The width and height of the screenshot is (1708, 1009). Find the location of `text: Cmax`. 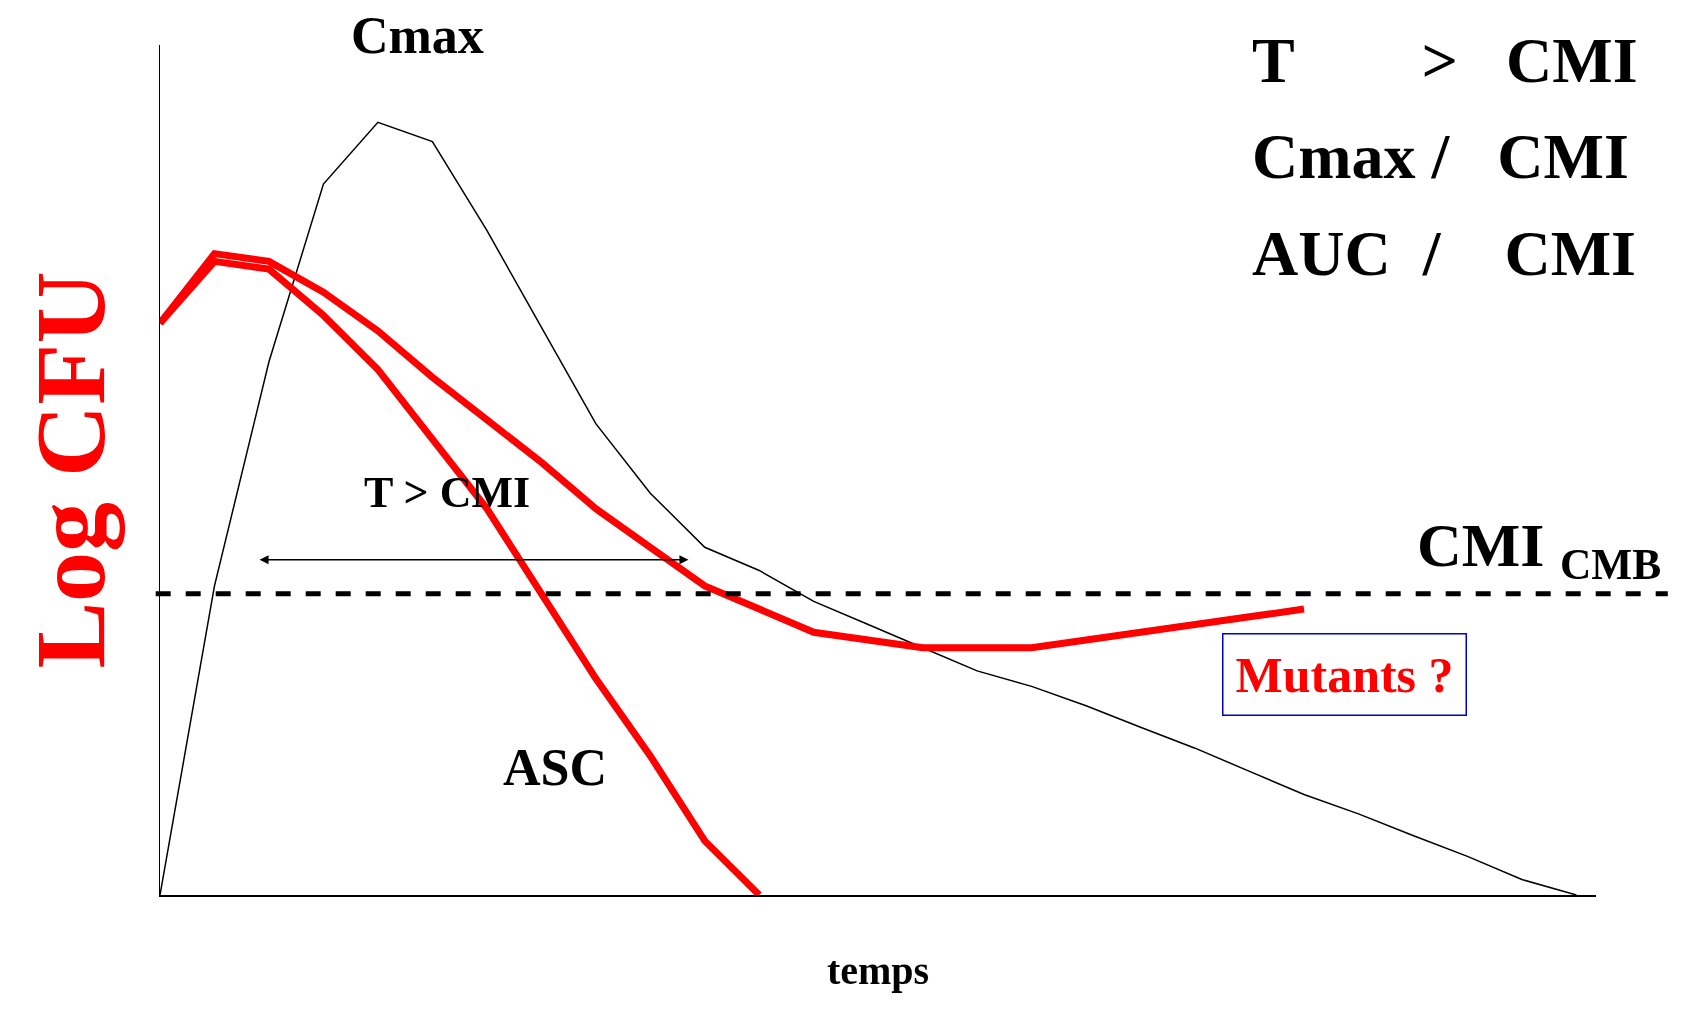

text: Cmax is located at coordinates (417, 35).